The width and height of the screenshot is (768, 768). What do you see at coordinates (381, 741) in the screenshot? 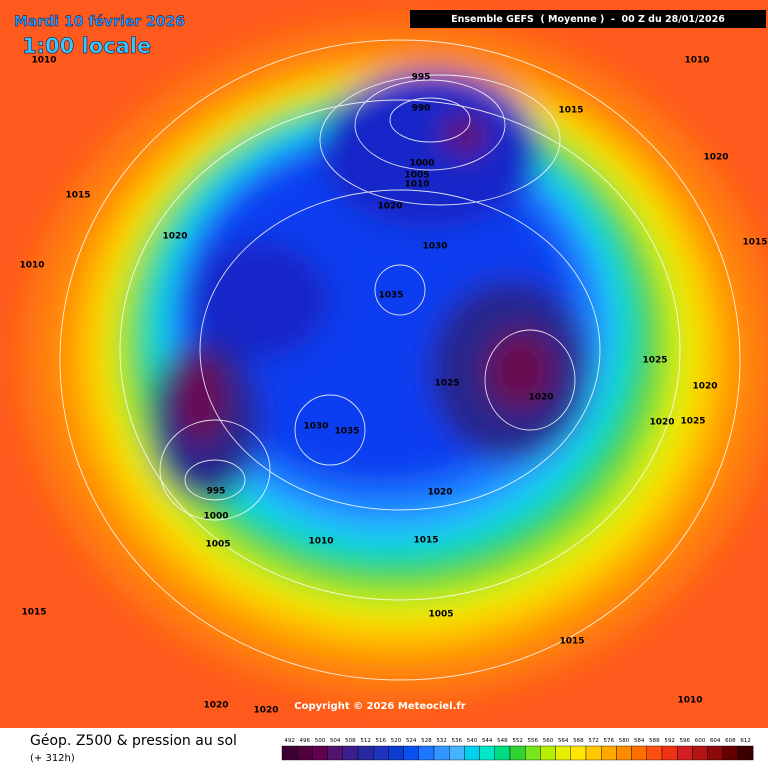
I see `colorbar-label: 516` at bounding box center [381, 741].